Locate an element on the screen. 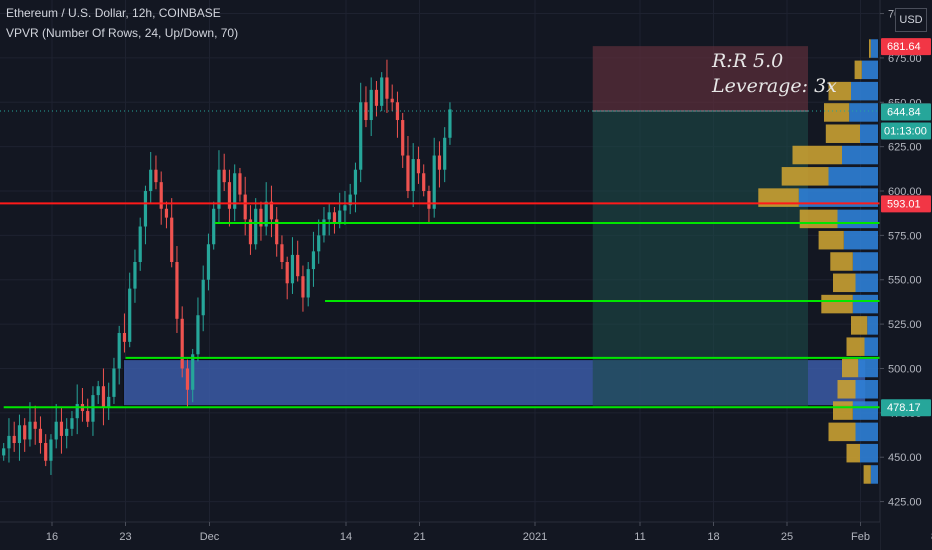 This screenshot has width=932, height=550. indicator-legend: VPVR (Number Of Rows, 24, Up/Down, 70) is located at coordinates (122, 33).